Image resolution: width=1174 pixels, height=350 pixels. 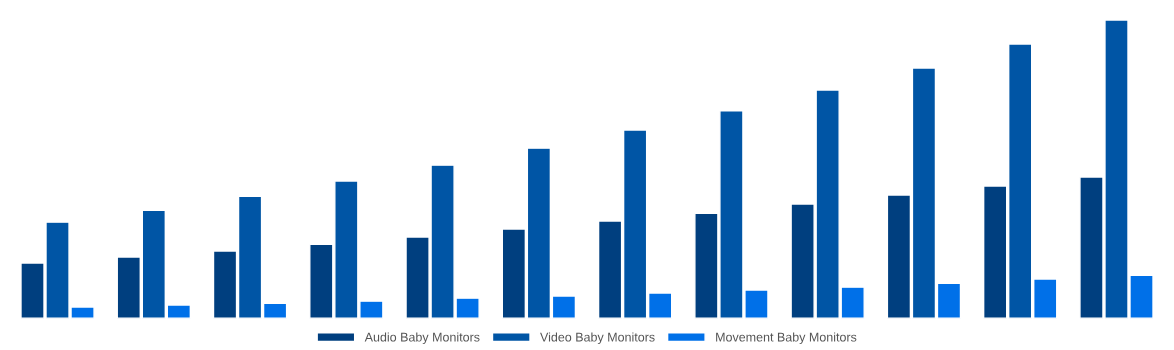 I want to click on legend-label: Audio Baby Monitors, so click(x=422, y=338).